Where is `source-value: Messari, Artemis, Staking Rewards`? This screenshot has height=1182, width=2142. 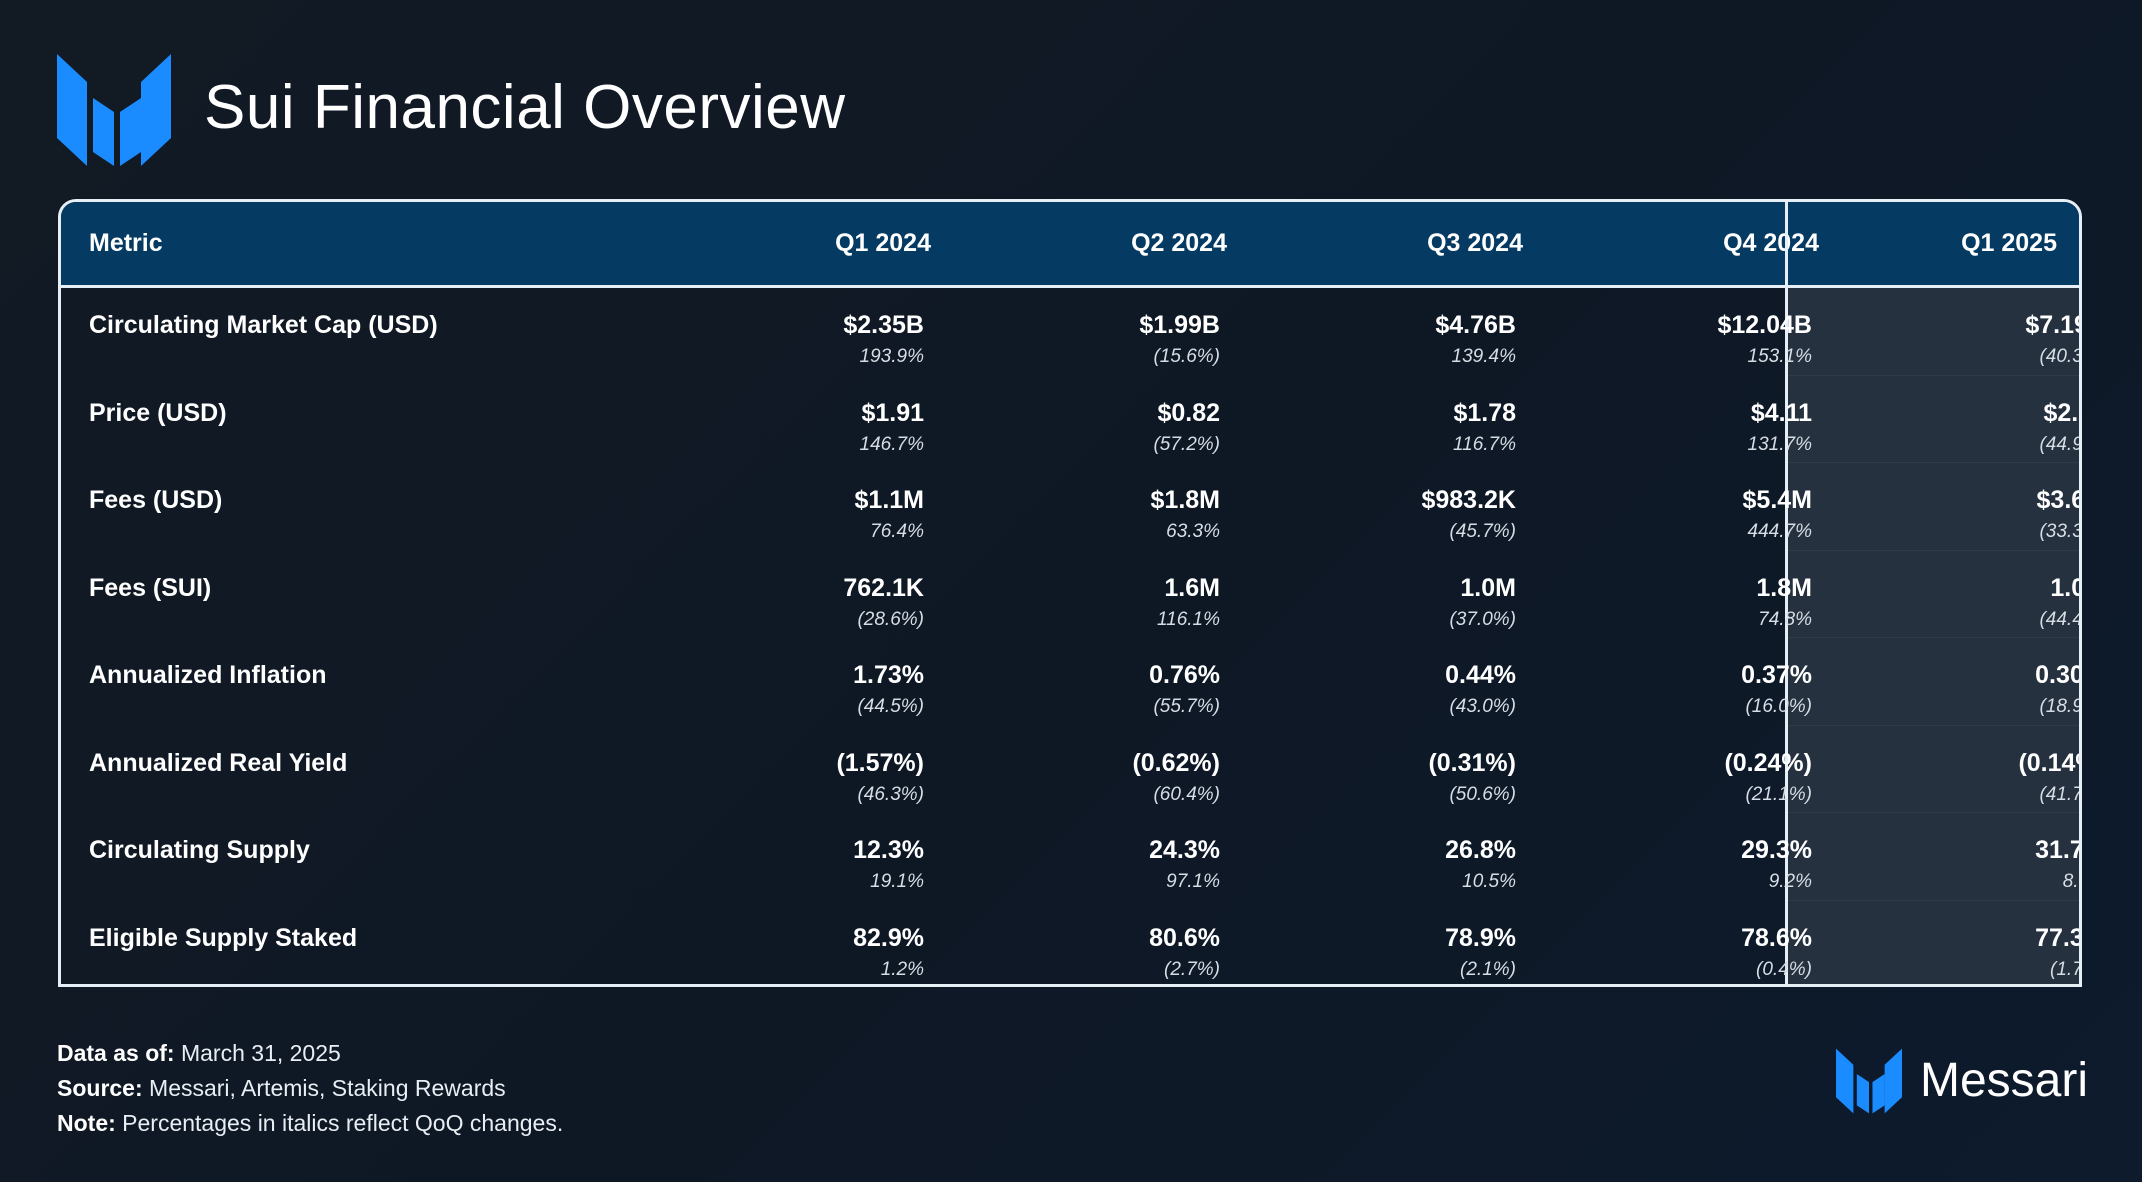
source-value: Messari, Artemis, Staking Rewards is located at coordinates (327, 1088).